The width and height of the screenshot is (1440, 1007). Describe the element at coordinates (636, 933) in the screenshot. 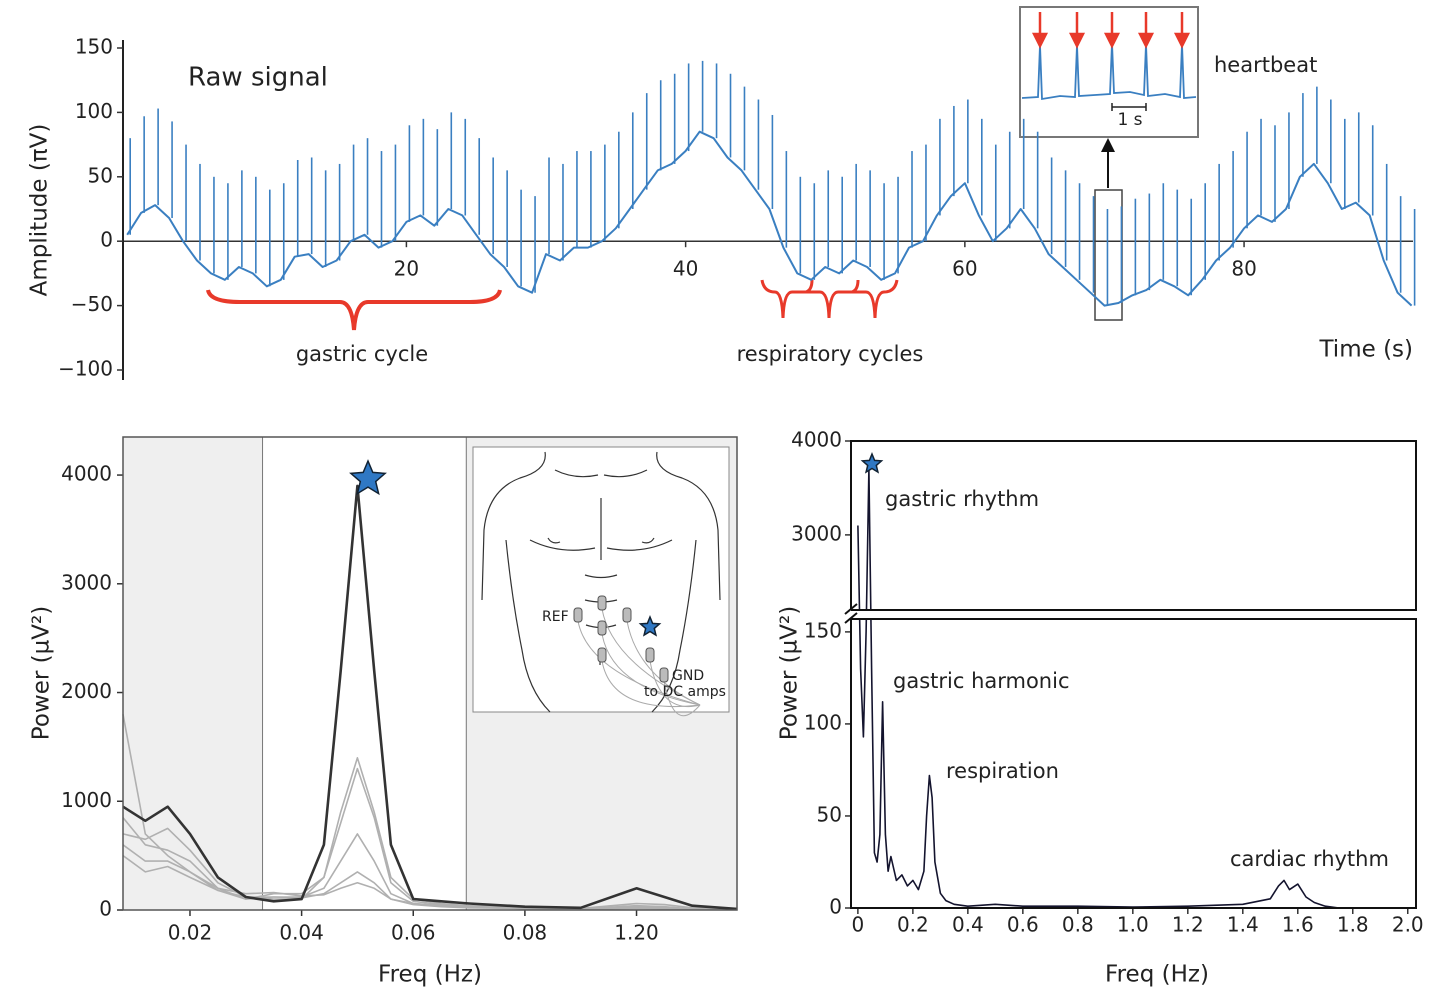

I see `x-tick-label: 1.20` at that location.